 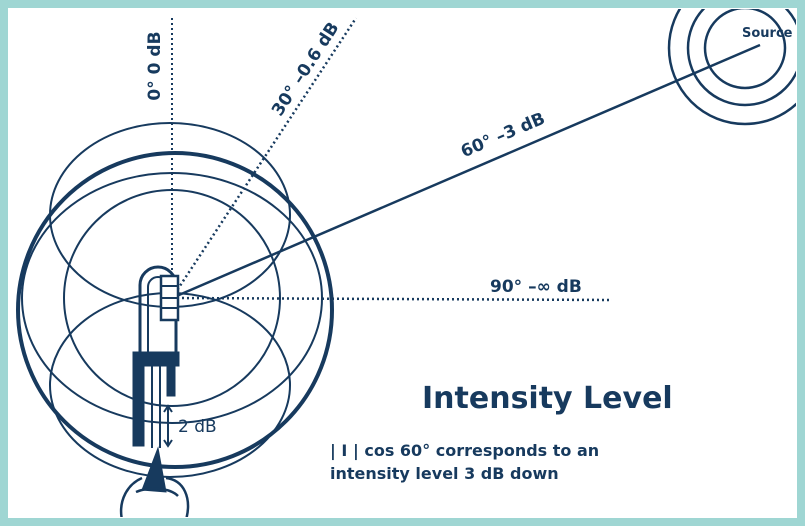 I want to click on probe-handle, so click(x=154, y=469).